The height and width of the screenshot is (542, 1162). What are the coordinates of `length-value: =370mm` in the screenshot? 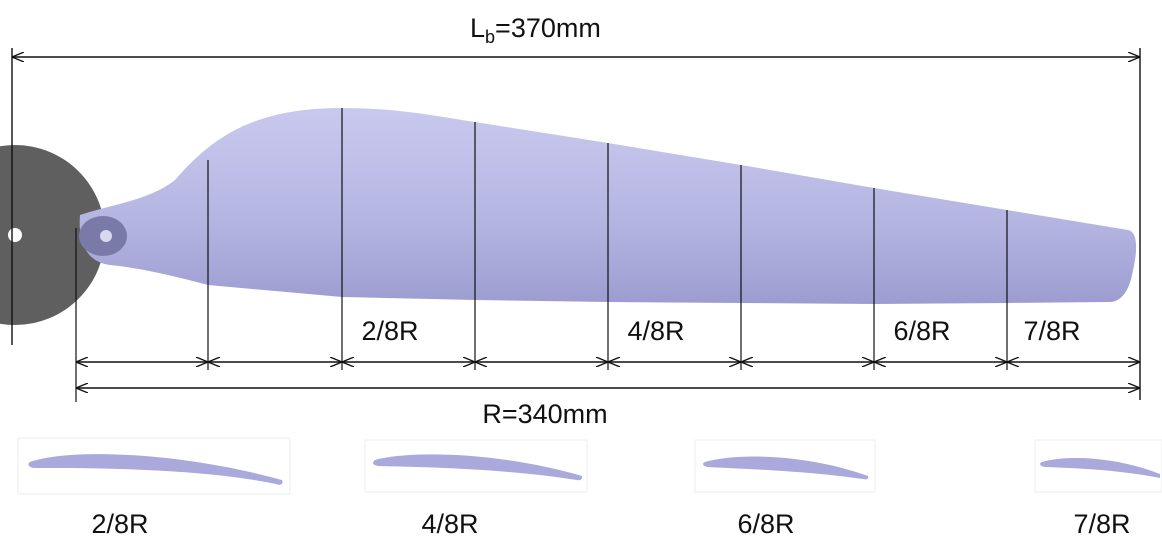 It's located at (548, 28).